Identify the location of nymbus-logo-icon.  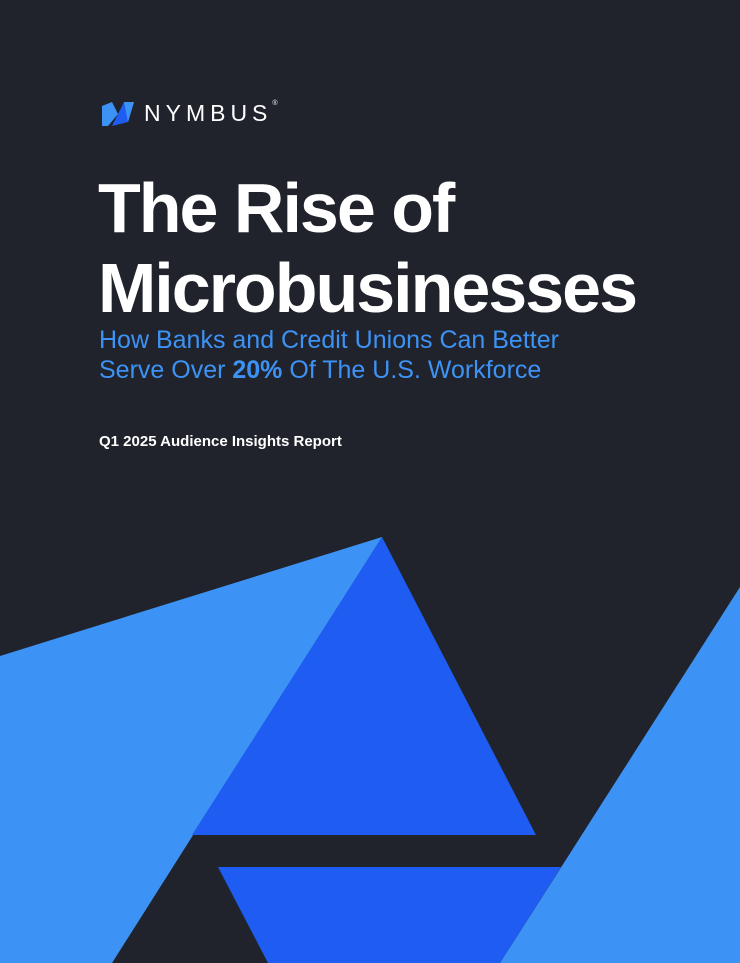
(118, 113).